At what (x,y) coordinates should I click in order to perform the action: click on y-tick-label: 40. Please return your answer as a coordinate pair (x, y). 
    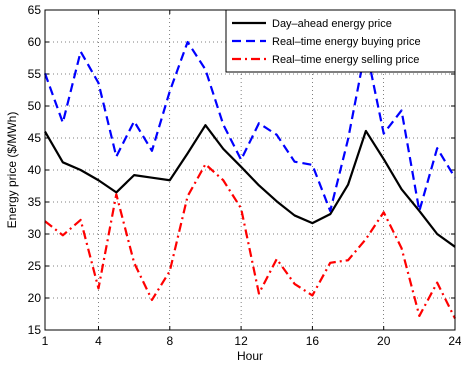
    Looking at the image, I should click on (35, 170).